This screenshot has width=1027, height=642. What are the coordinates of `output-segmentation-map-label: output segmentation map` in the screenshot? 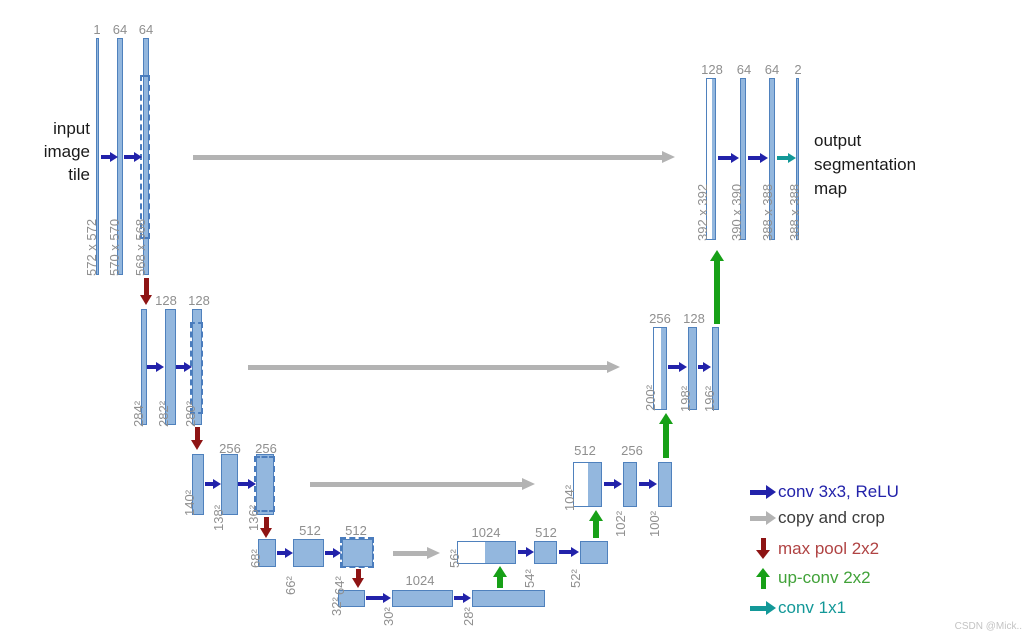 It's located at (865, 165).